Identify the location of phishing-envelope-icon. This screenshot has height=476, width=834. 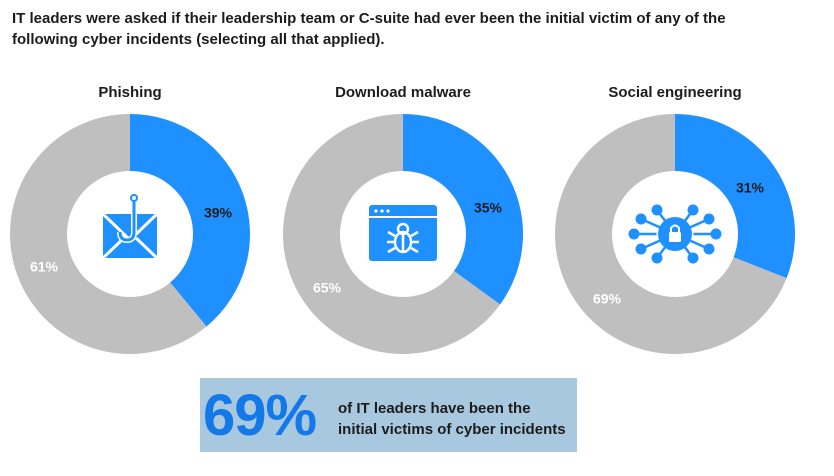
(130, 227).